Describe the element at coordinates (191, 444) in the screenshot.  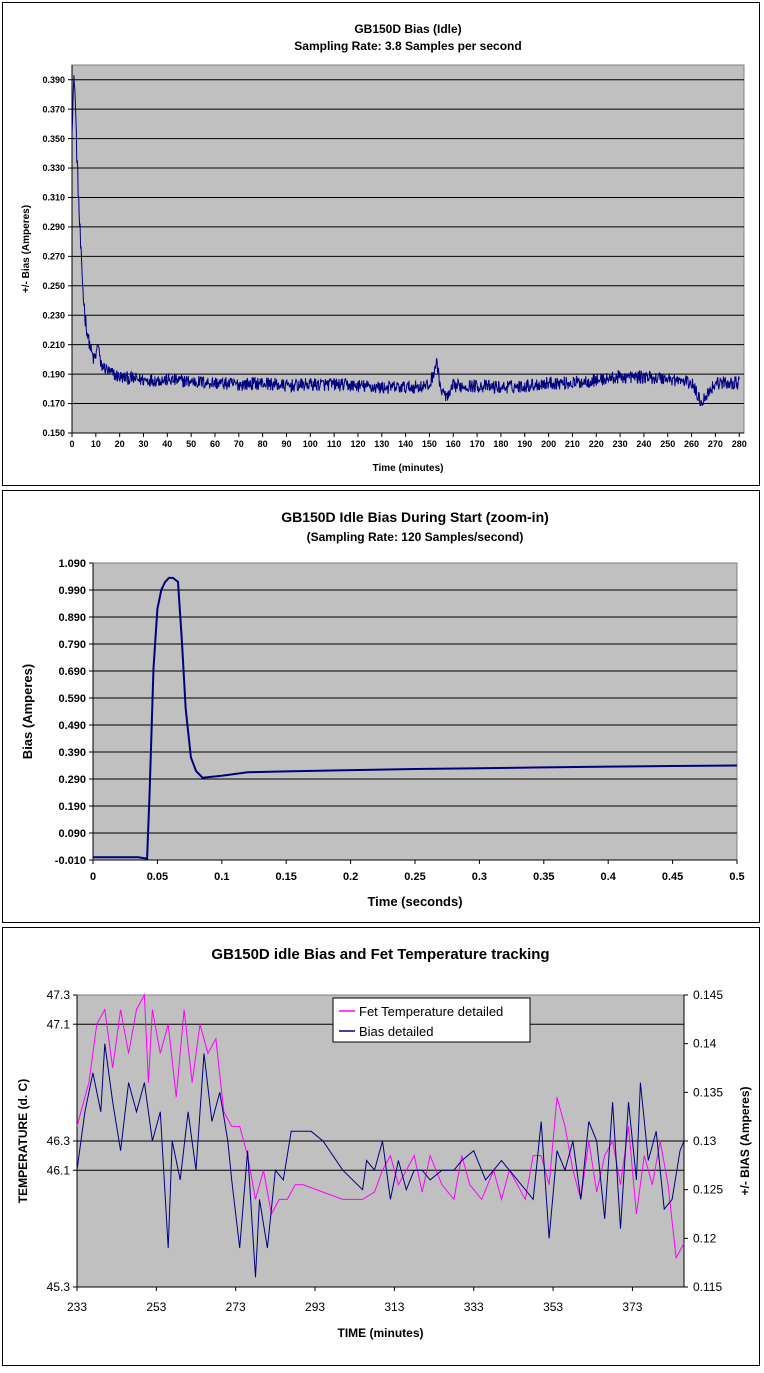
I see `x-tick-label: 50` at that location.